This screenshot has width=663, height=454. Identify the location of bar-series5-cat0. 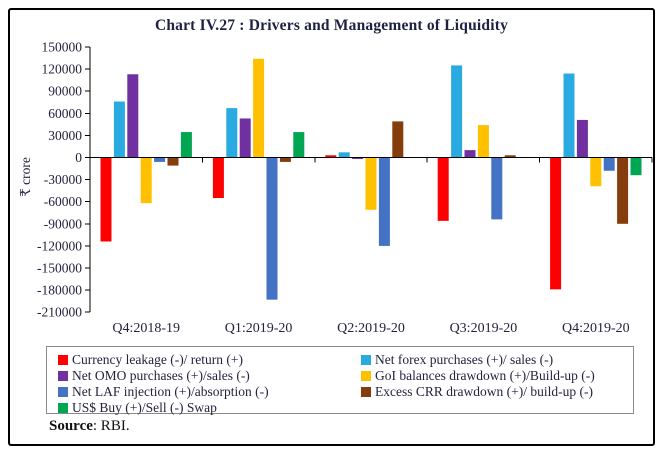
(173, 161).